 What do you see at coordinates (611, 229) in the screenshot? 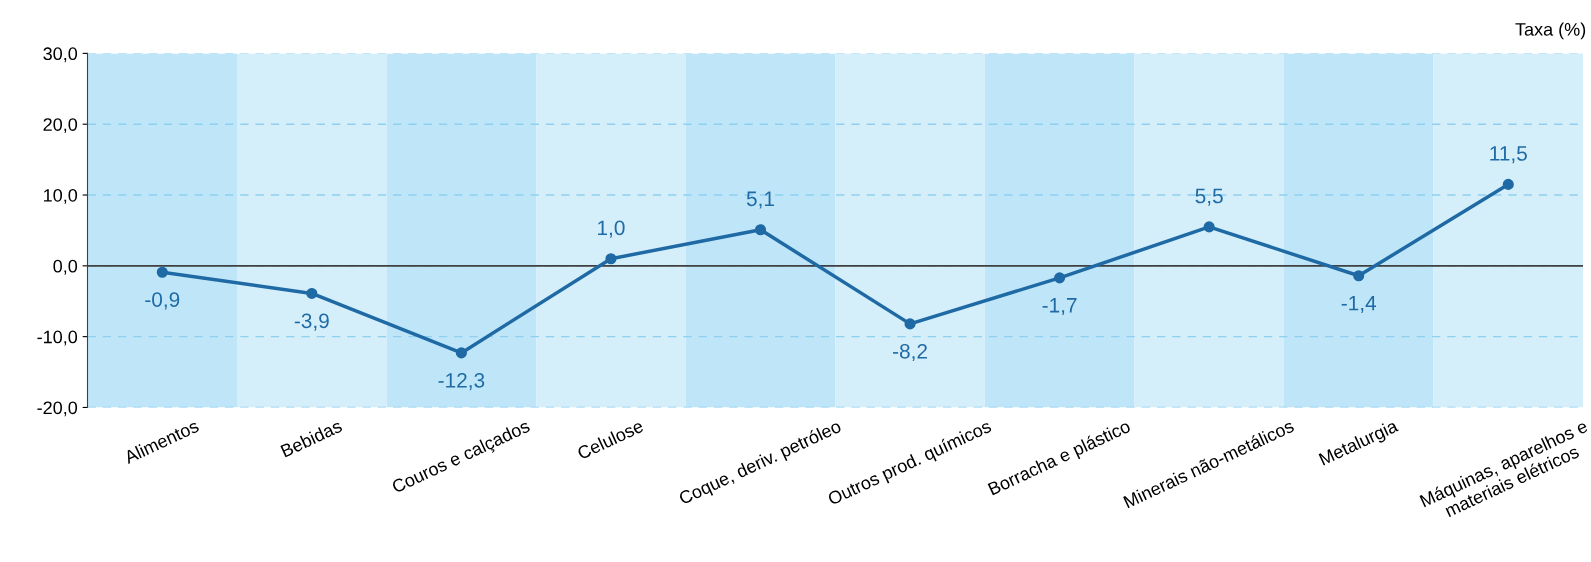
I see `data-label: 1,0` at bounding box center [611, 229].